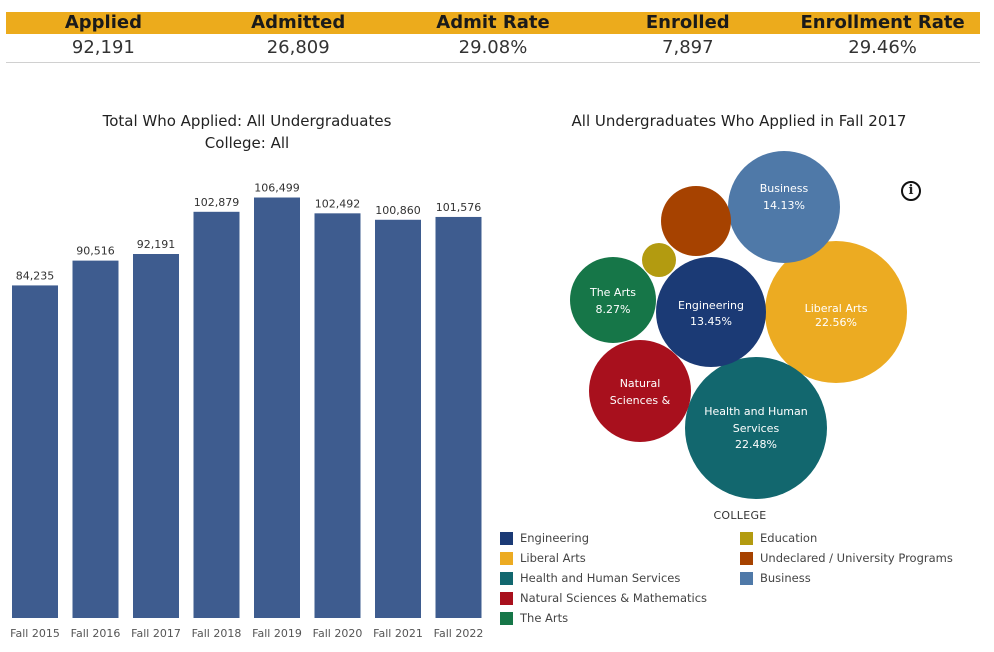 The height and width of the screenshot is (652, 994). I want to click on legend-item-business: Business, so click(846, 578).